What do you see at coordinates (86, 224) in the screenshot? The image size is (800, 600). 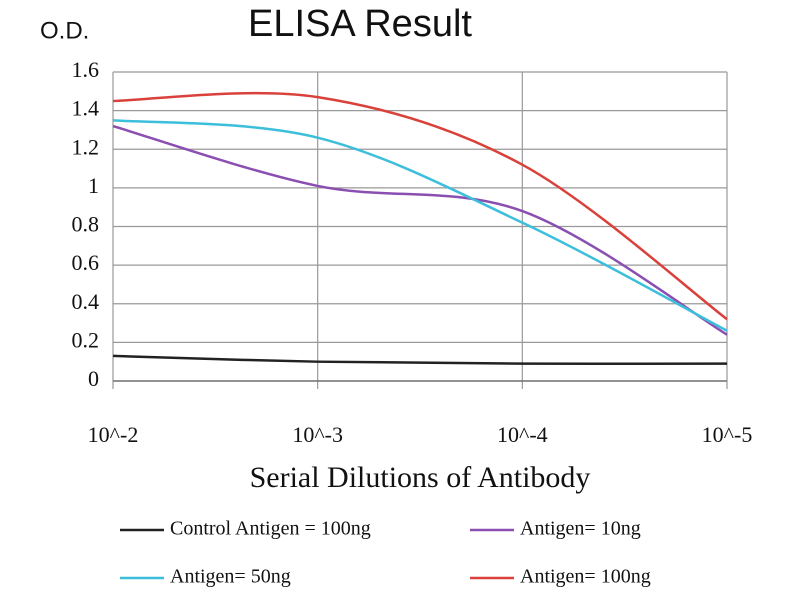 I see `y-tick-label: 0.8` at bounding box center [86, 224].